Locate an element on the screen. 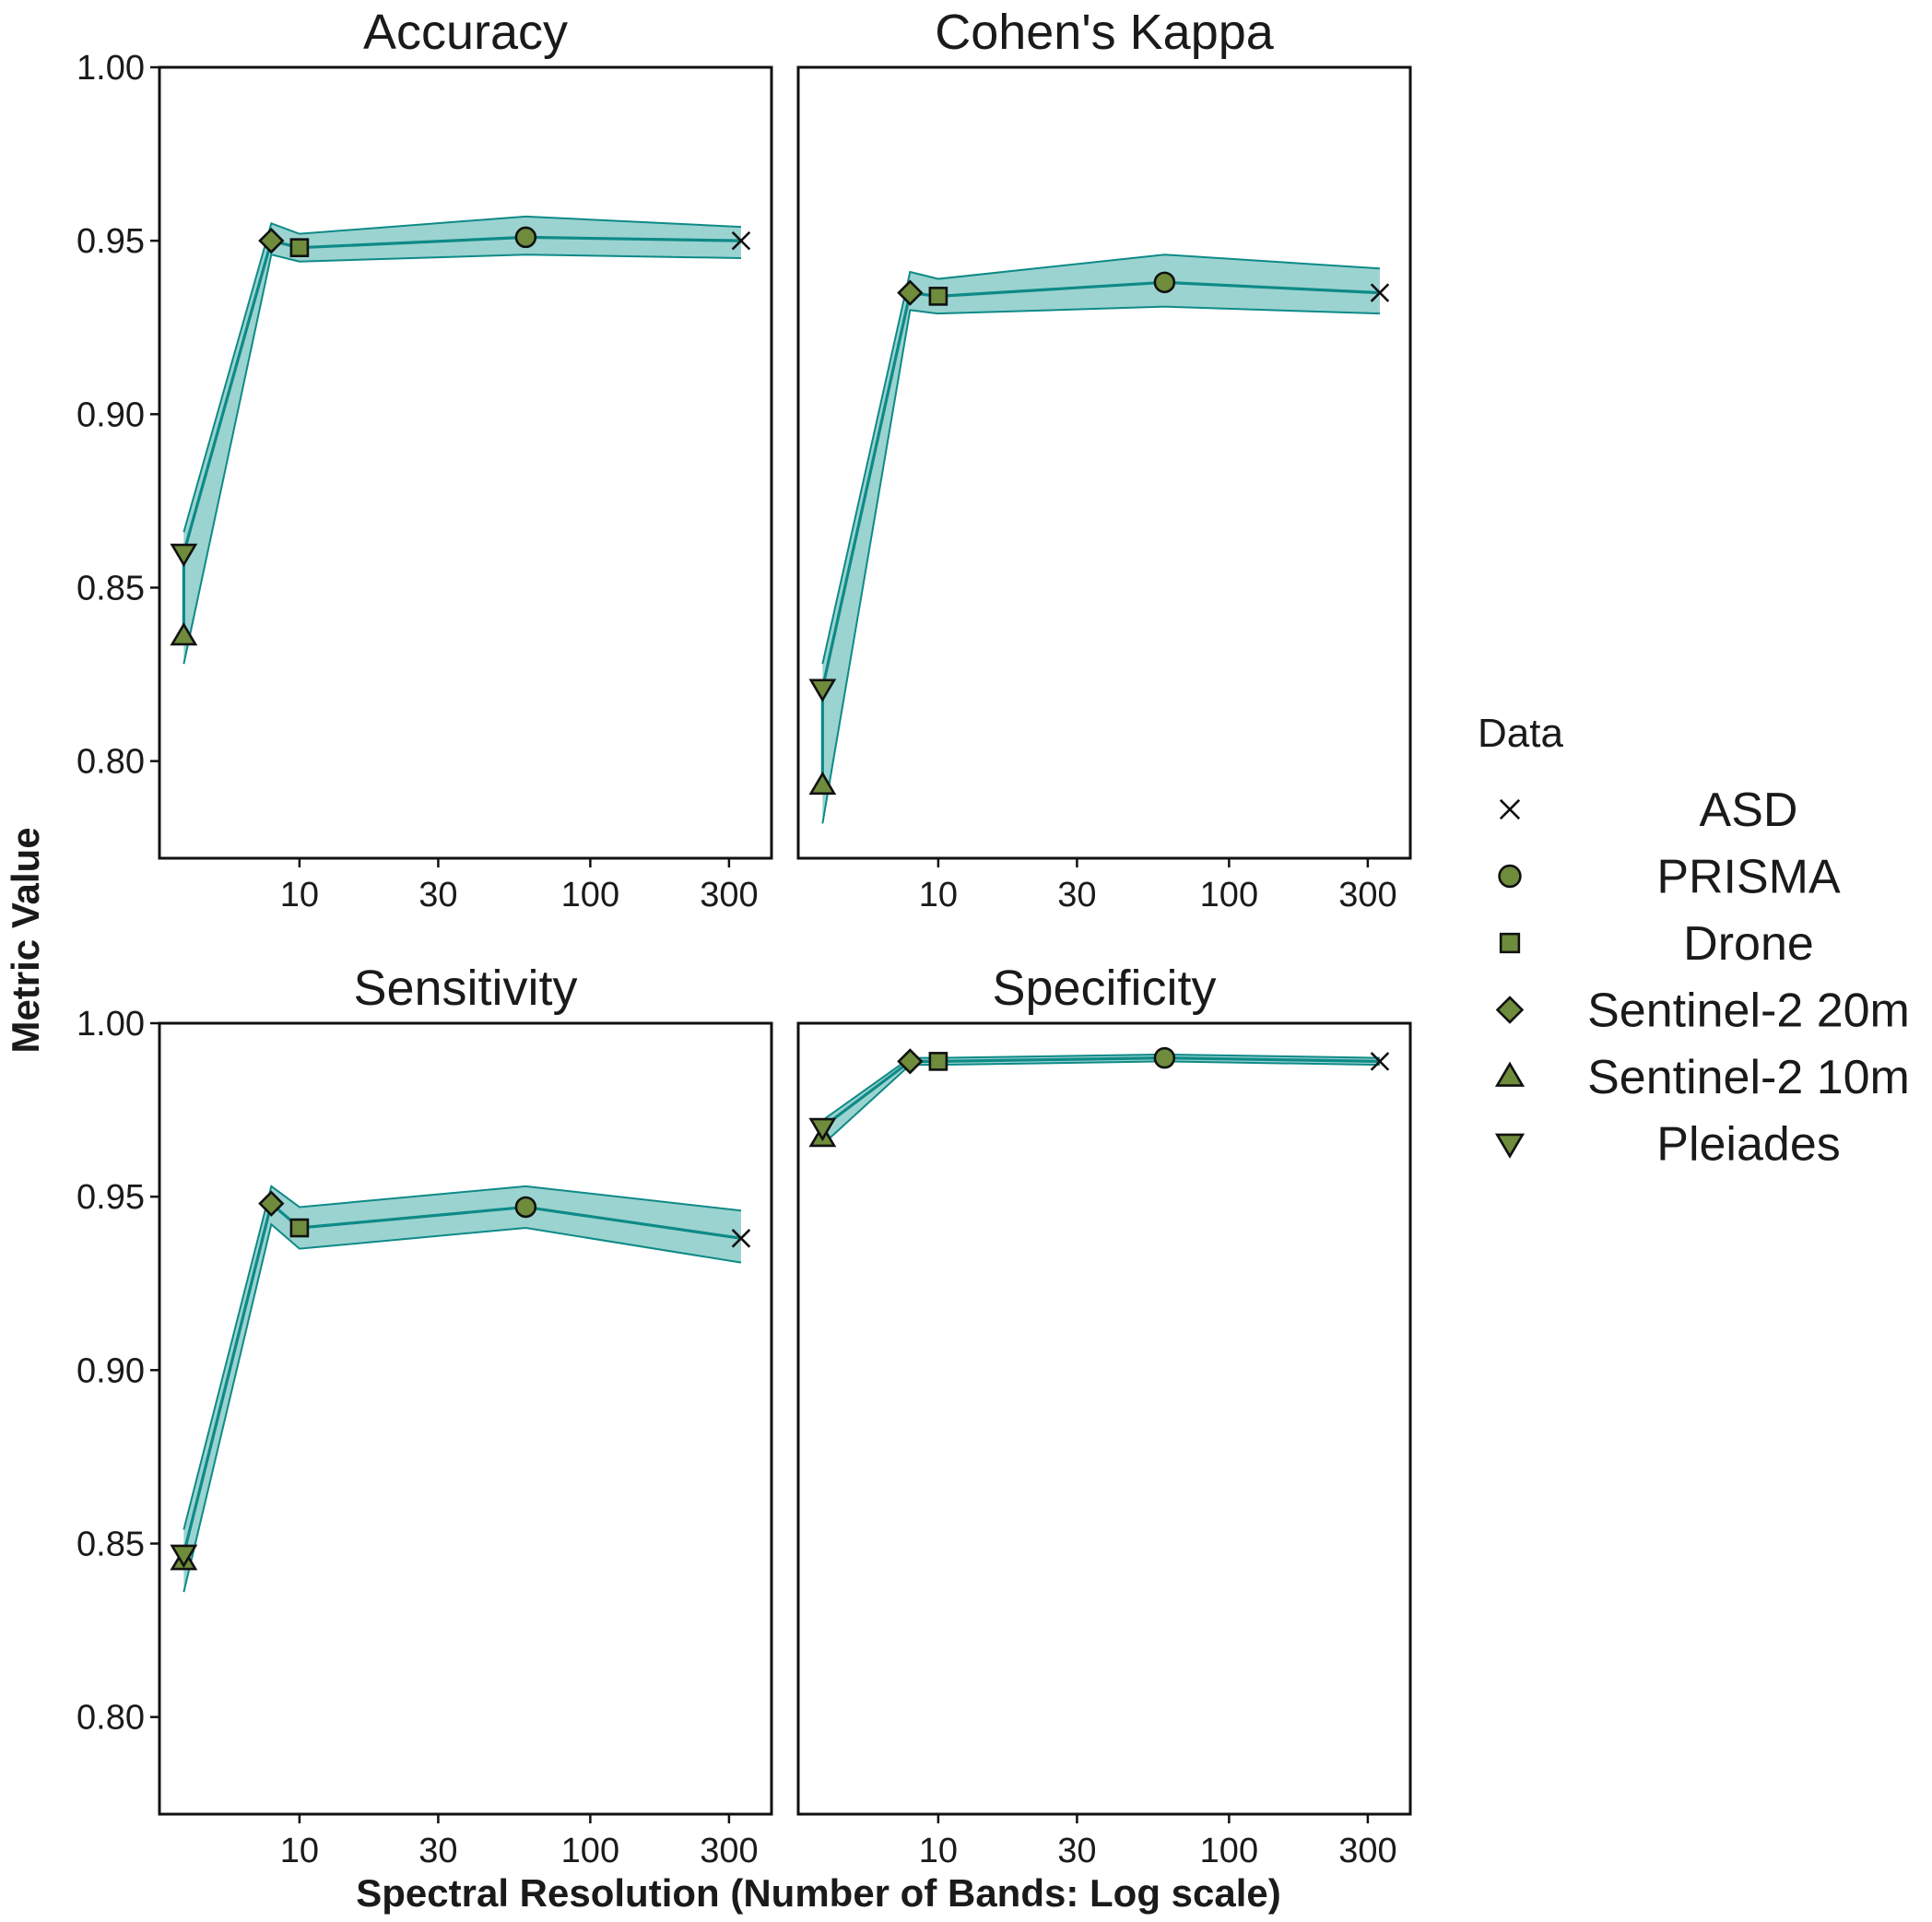  legend-item-prisma: PRISMA is located at coordinates (1669, 878).